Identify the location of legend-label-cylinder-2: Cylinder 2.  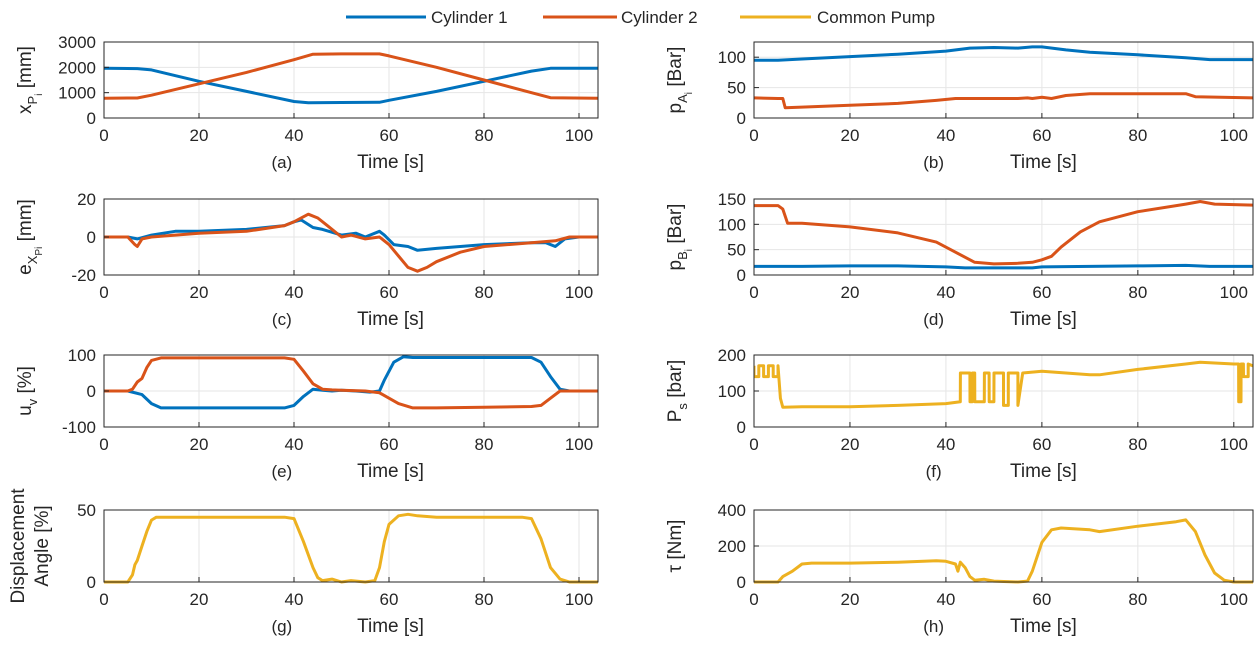
(659, 17).